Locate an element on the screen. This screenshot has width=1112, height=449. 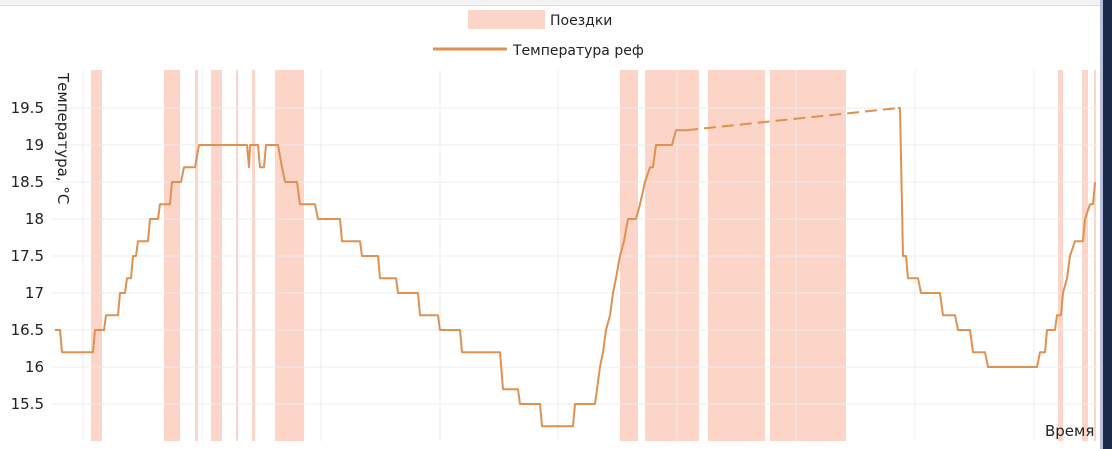
y-tick-label: 17.5 is located at coordinates (27, 256).